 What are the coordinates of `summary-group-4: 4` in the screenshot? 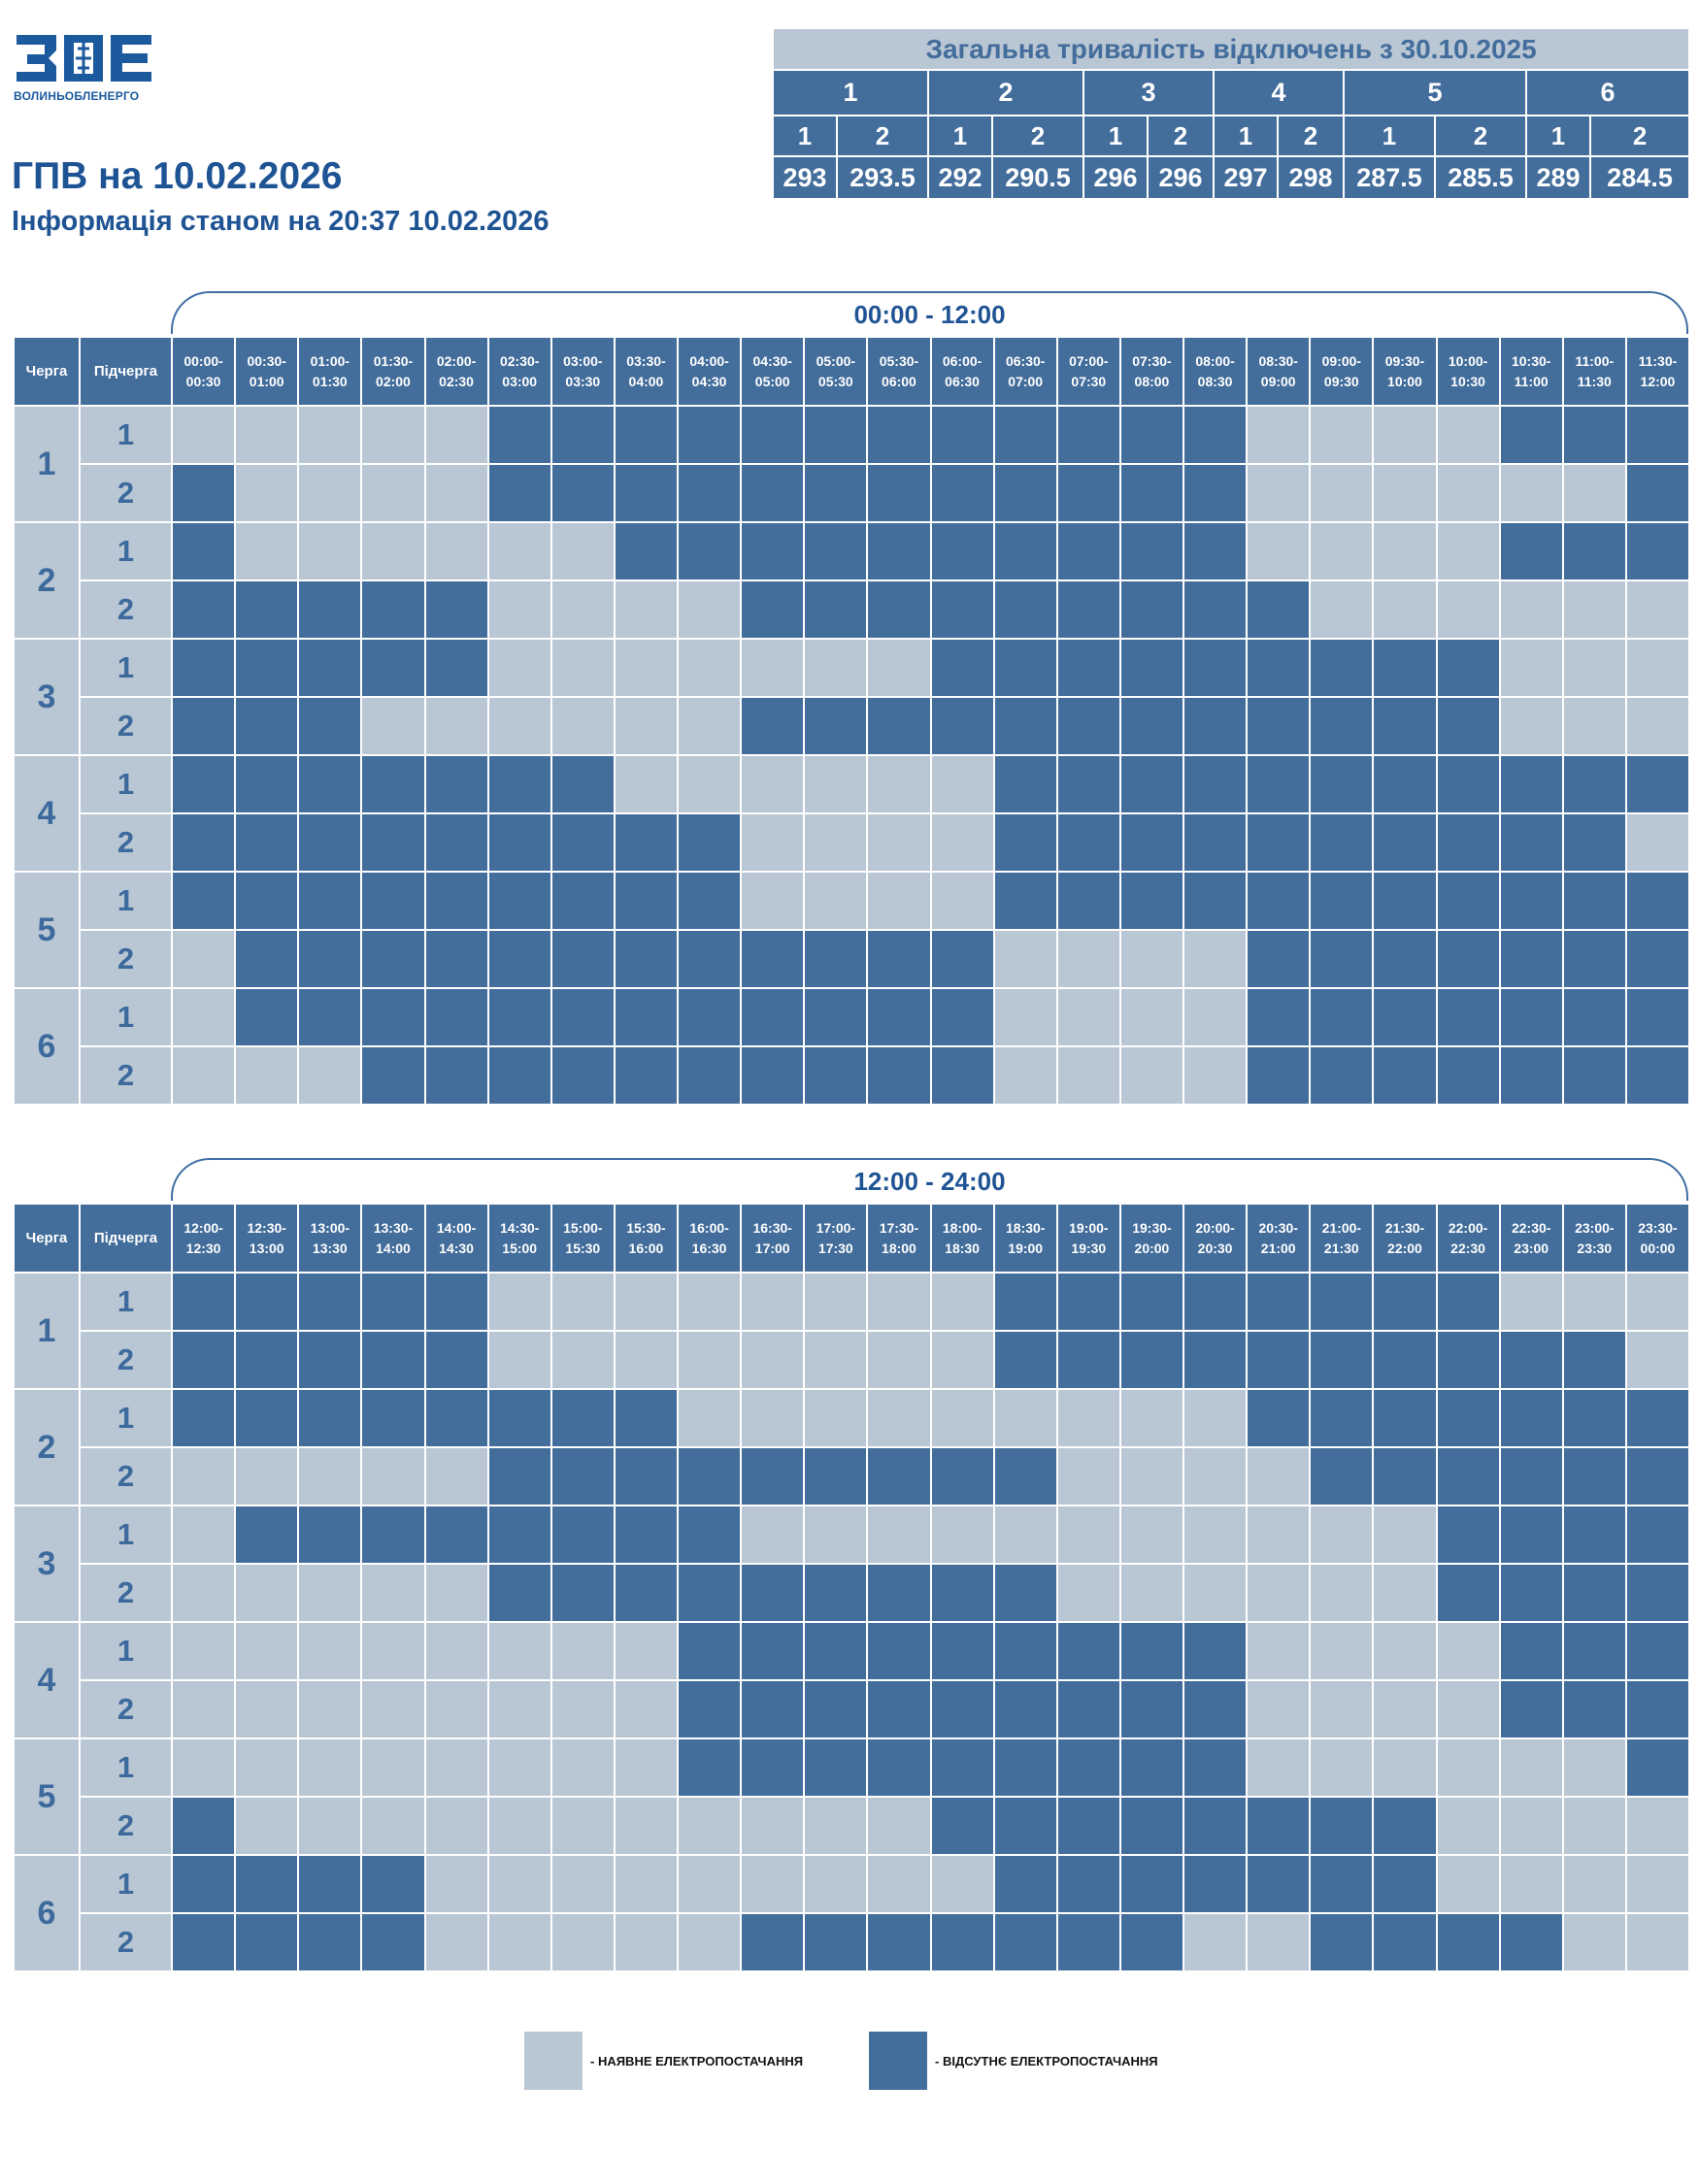 It's located at (1279, 92).